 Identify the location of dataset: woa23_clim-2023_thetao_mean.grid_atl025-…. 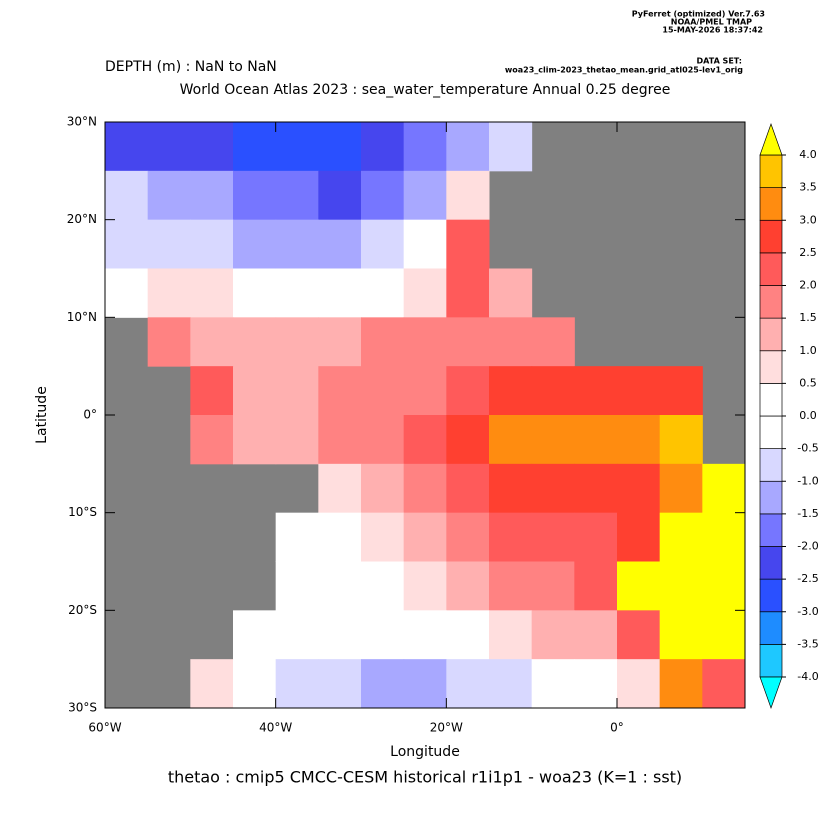
(624, 70).